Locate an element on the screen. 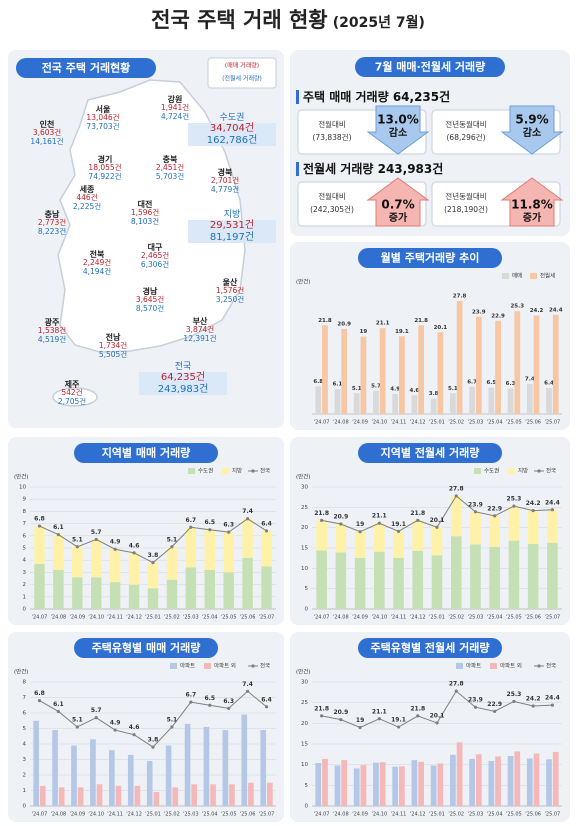 The image size is (576, 826). y-tick-label: 1 is located at coordinates (25, 791).